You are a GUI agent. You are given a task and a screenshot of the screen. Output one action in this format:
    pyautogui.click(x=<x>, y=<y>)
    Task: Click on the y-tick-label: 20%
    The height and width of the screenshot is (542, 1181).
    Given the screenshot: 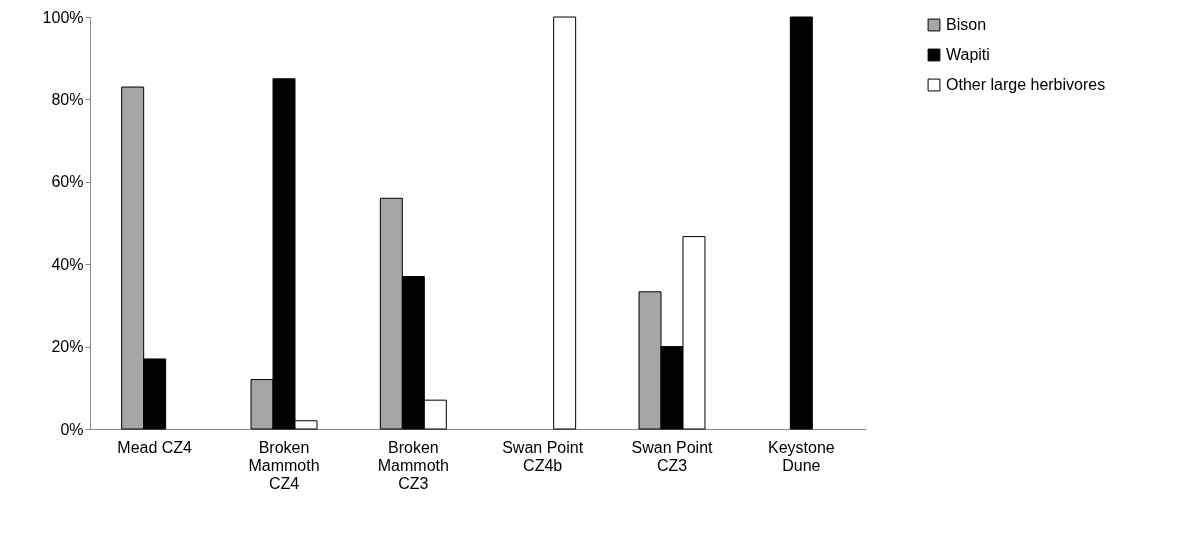 What is the action you would take?
    pyautogui.click(x=67, y=347)
    